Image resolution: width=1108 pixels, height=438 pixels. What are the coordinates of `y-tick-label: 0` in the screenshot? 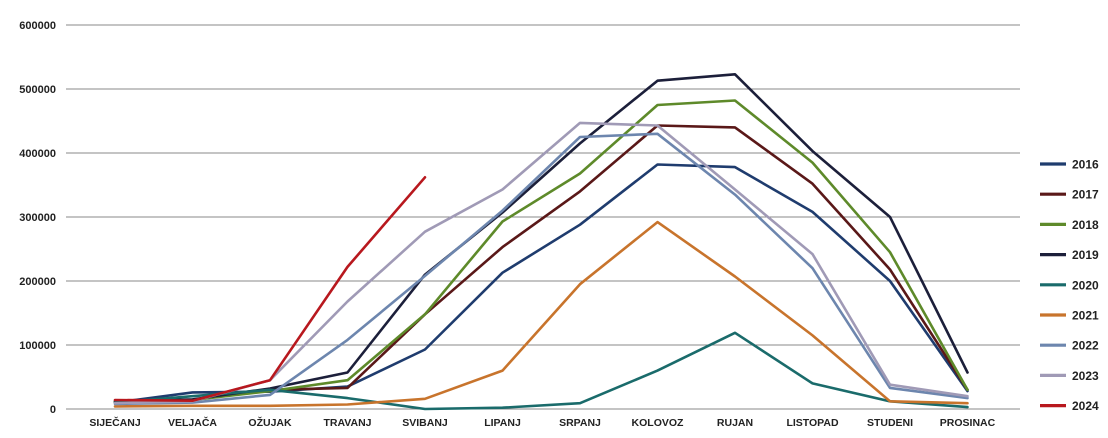 It's located at (53, 410).